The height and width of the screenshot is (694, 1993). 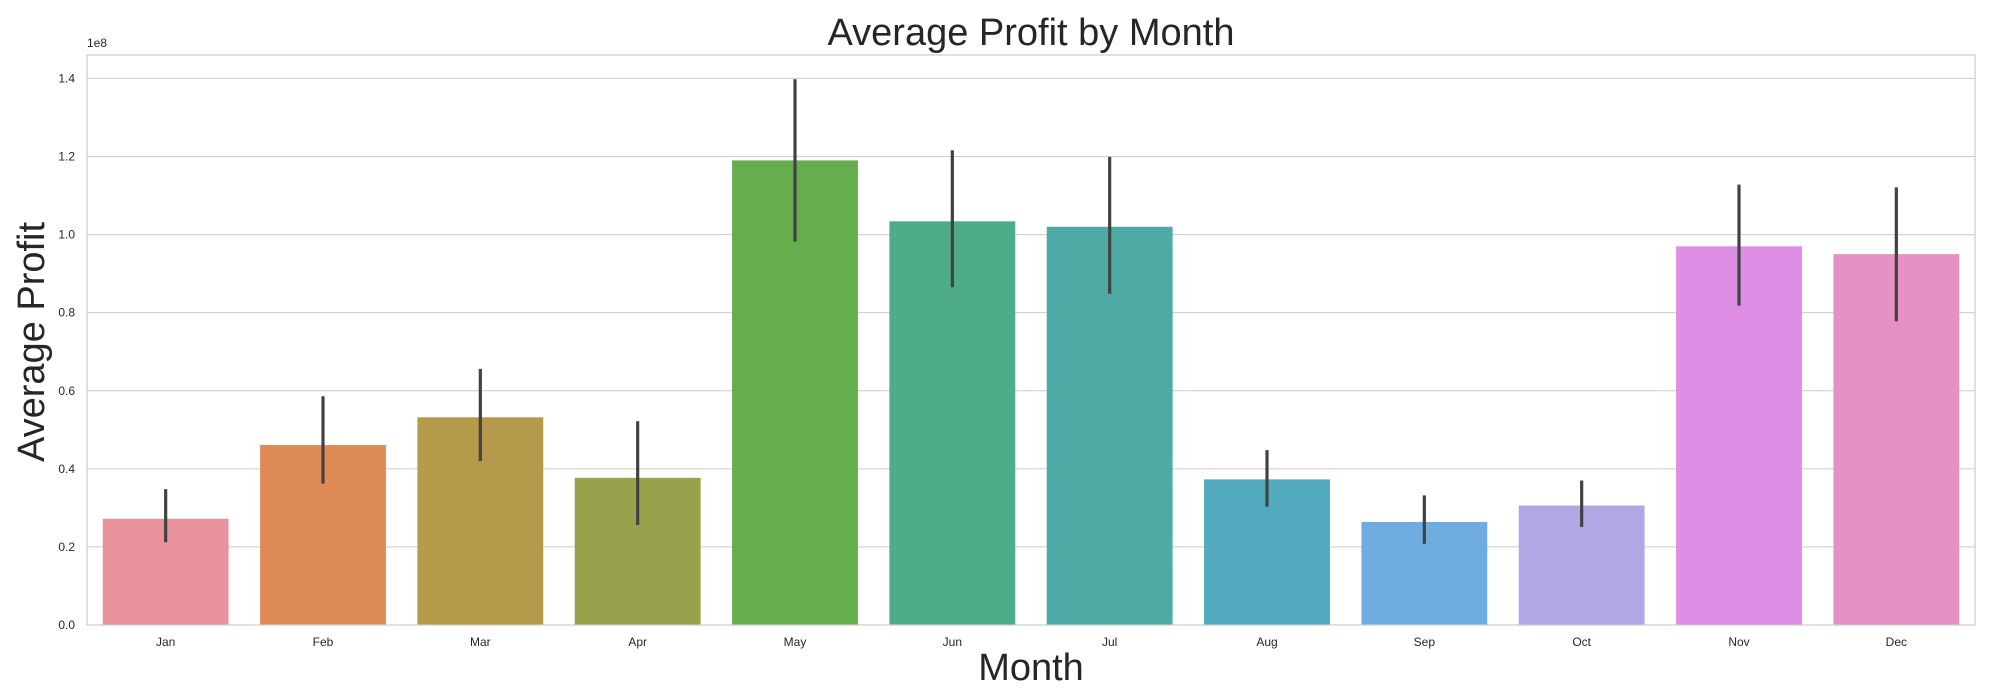 What do you see at coordinates (1031, 33) in the screenshot?
I see `chart-title: Average Profit by Month` at bounding box center [1031, 33].